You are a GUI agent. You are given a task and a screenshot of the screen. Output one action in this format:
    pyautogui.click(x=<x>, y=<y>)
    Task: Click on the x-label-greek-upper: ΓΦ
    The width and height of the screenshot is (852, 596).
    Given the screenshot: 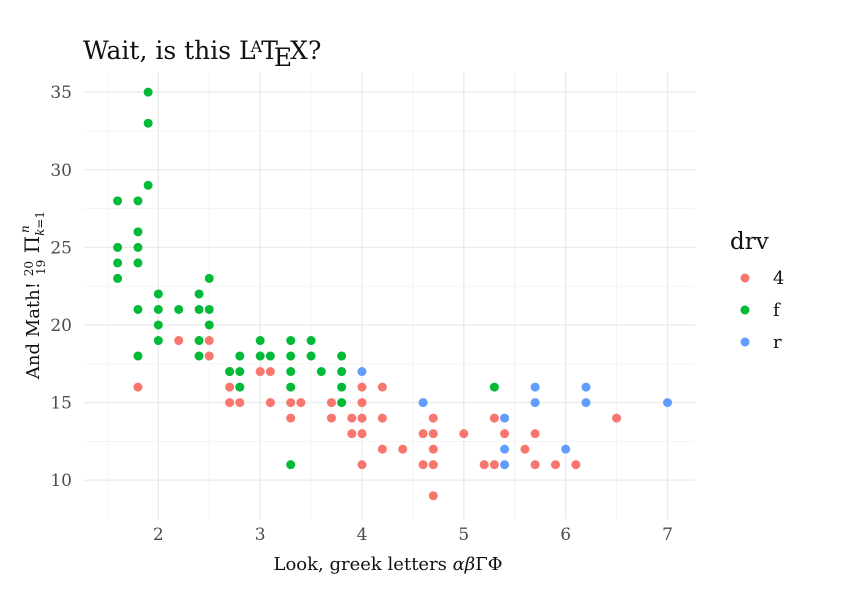 What is the action you would take?
    pyautogui.click(x=488, y=564)
    